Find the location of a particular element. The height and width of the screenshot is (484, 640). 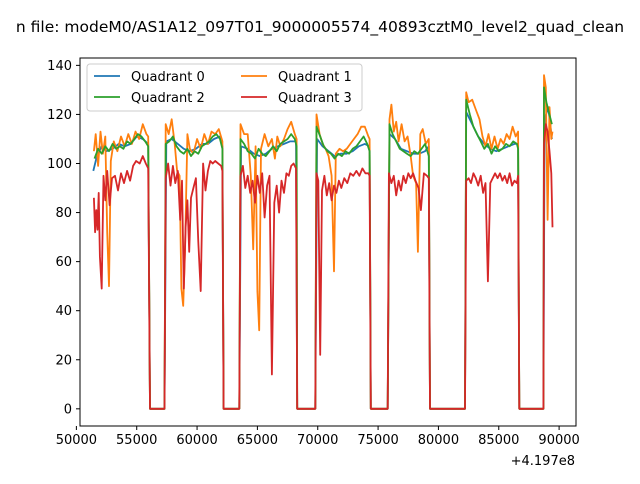

x-tick-label: 90000 is located at coordinates (558, 440).